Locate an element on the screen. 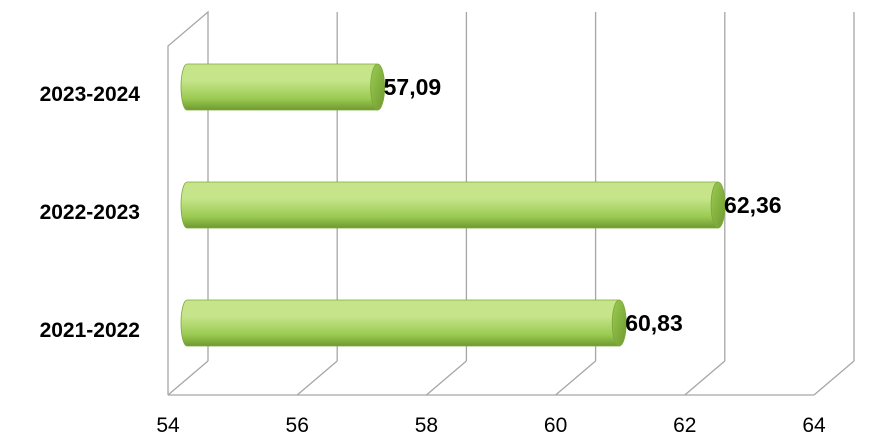 This screenshot has height=443, width=869. x-tick-label: 58 is located at coordinates (426, 425).